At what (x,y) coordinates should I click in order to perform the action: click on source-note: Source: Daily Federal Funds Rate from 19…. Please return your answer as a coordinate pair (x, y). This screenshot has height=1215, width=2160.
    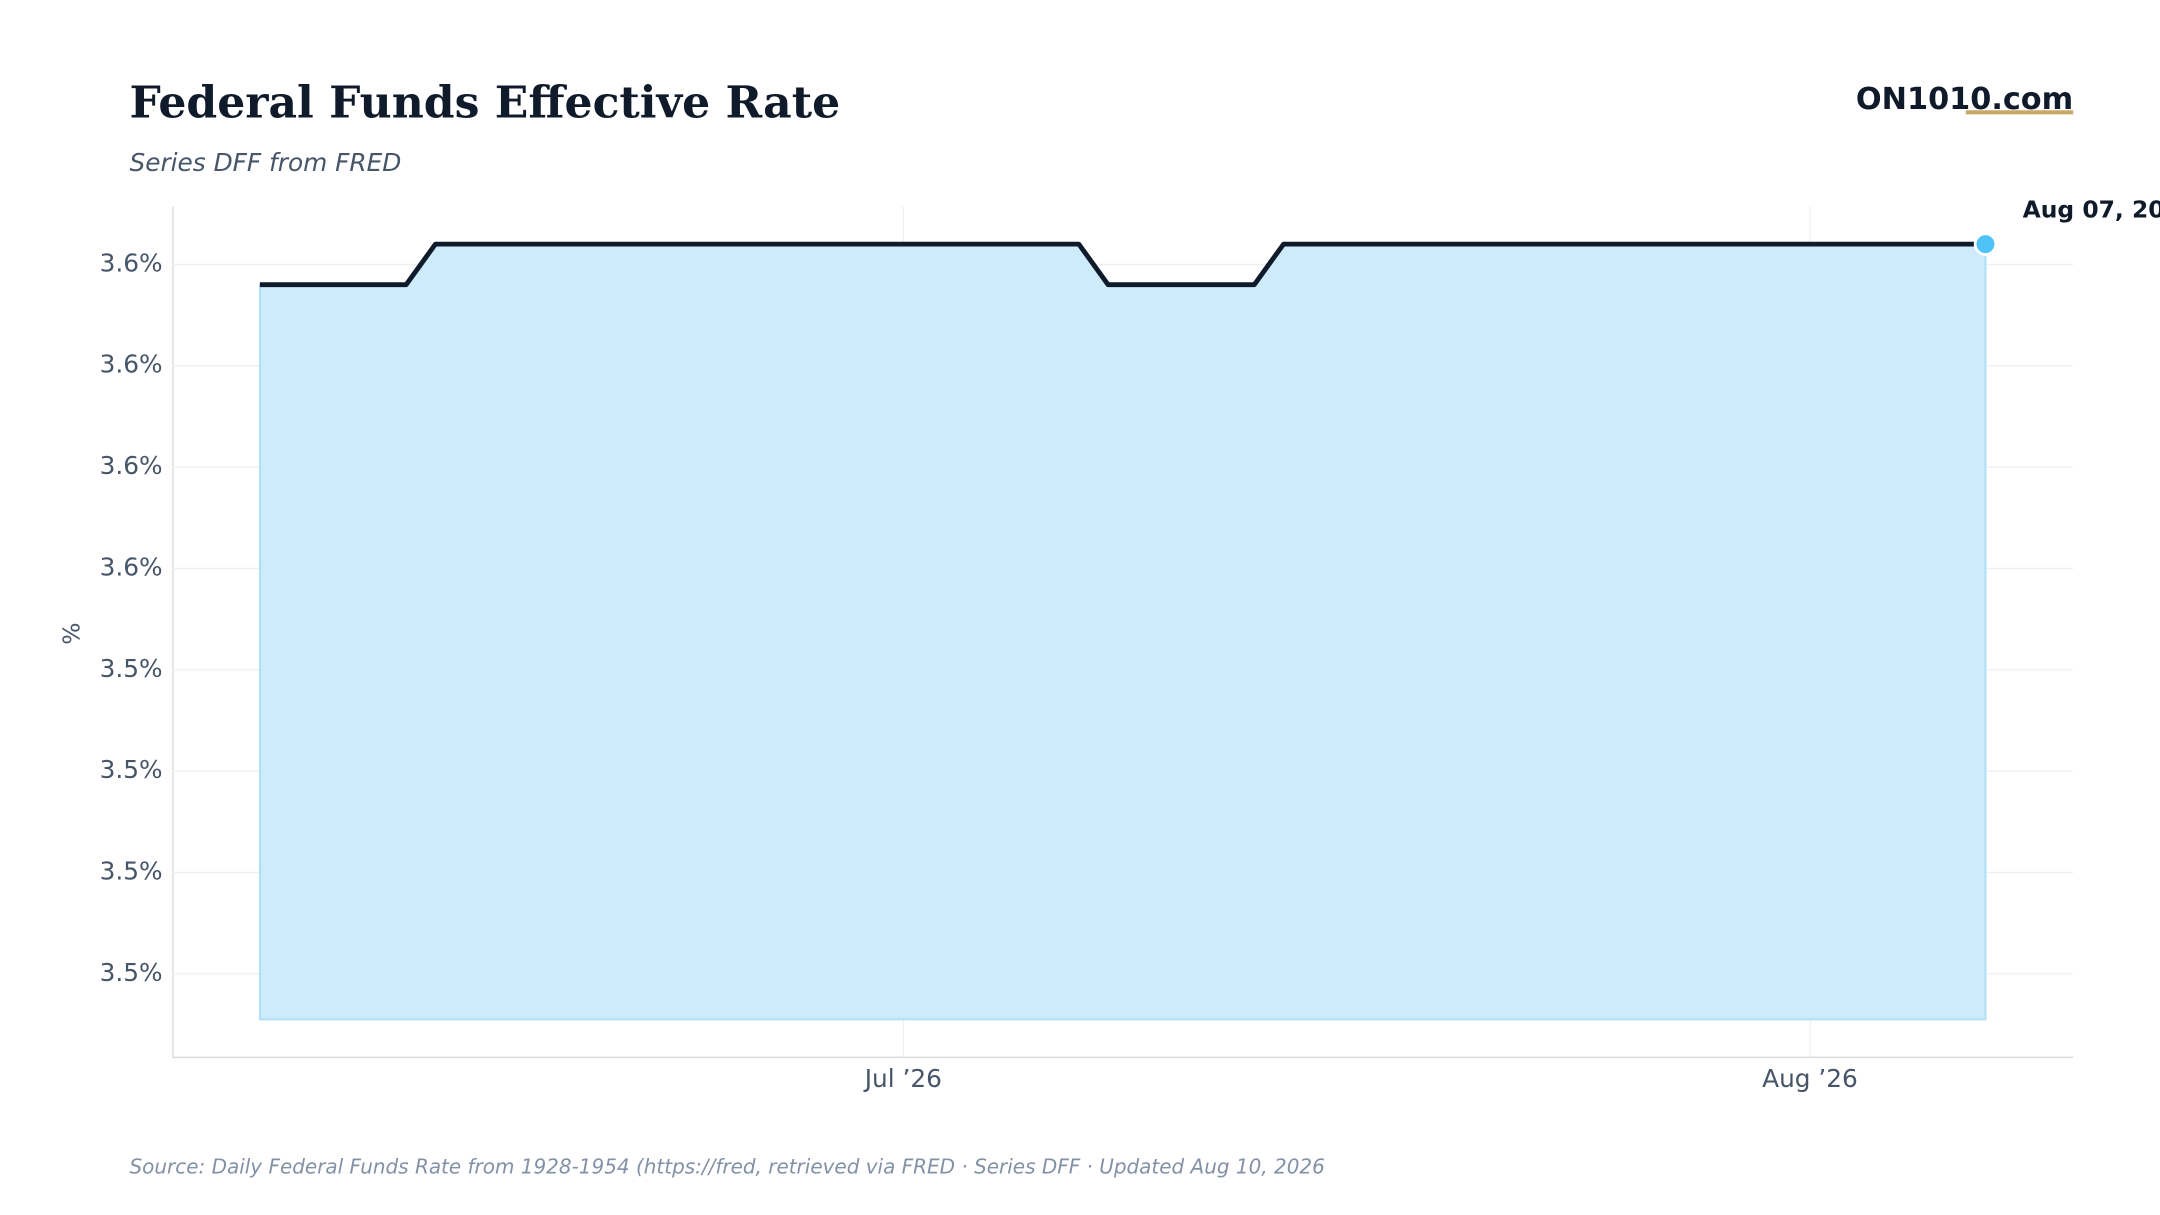
    Looking at the image, I should click on (726, 1167).